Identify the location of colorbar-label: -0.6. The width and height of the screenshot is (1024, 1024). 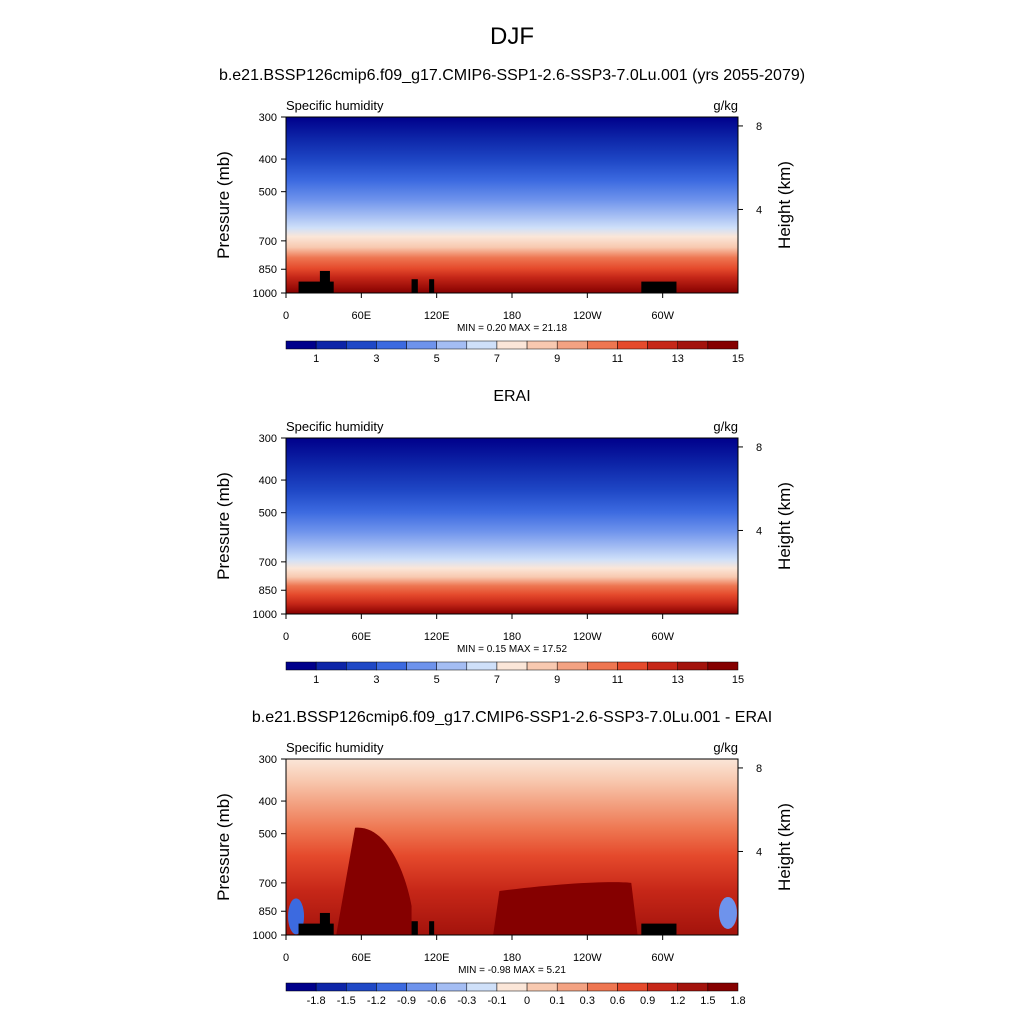
(436, 1001).